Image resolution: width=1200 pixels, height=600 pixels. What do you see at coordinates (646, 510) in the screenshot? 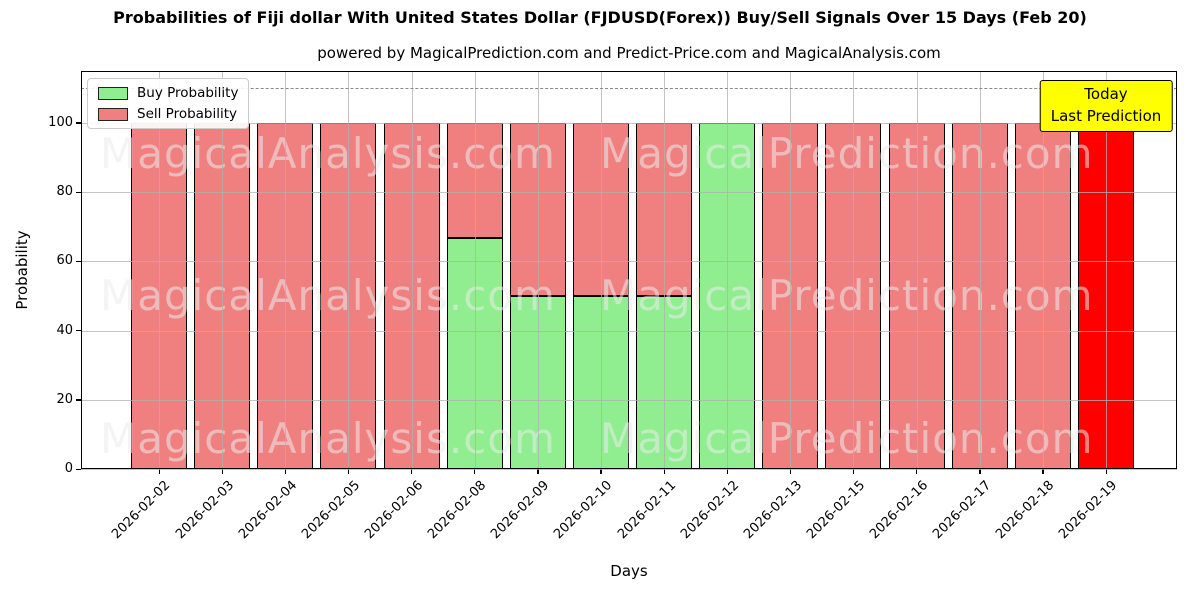
I see `x-tick-label: 2026-02-11` at bounding box center [646, 510].